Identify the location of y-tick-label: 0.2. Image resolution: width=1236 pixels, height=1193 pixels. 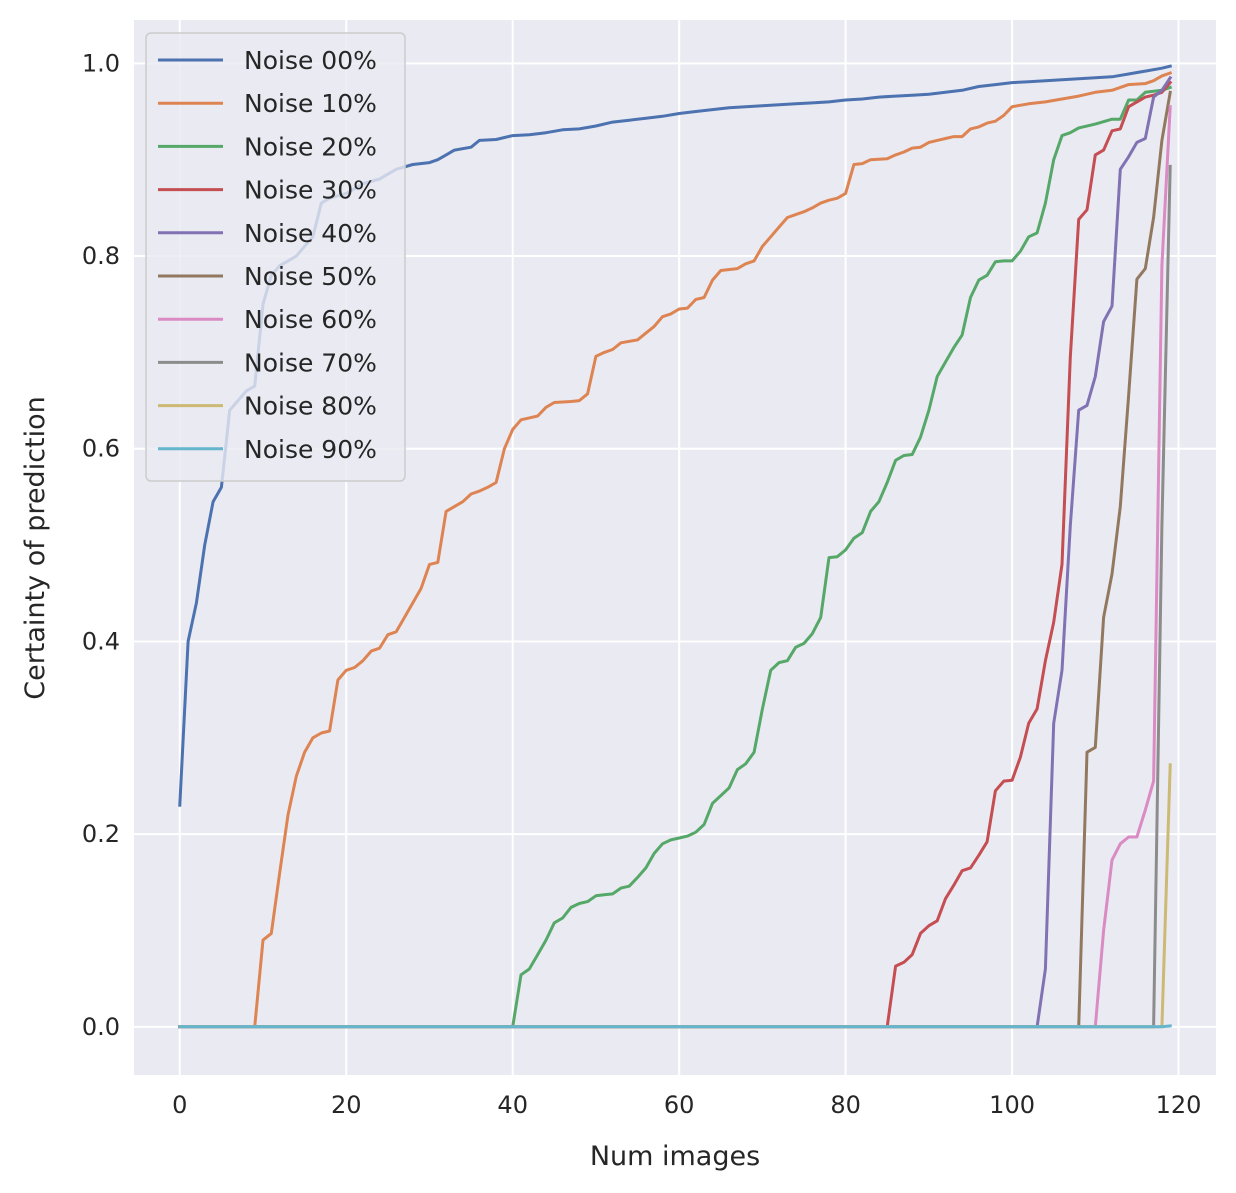
(101, 834).